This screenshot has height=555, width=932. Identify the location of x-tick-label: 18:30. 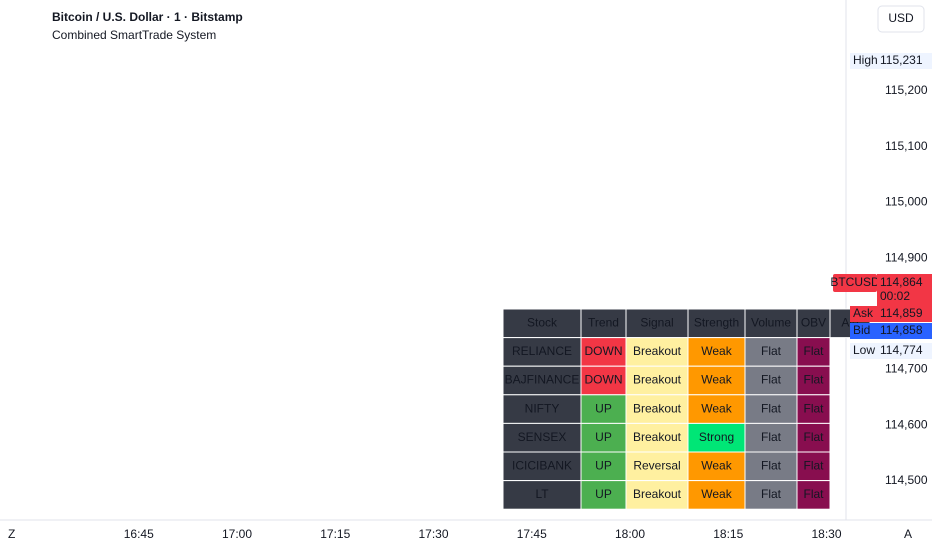
(826, 534).